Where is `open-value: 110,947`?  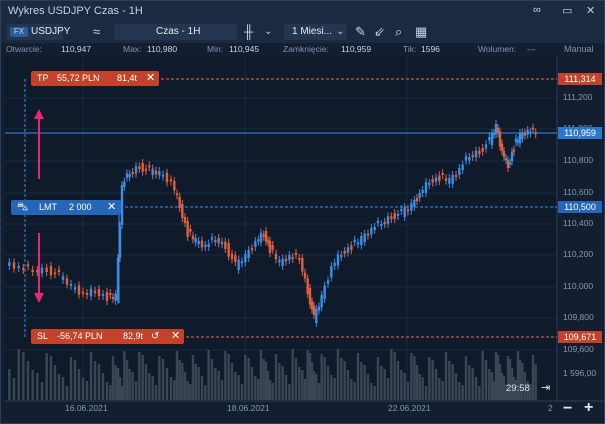
open-value: 110,947 is located at coordinates (76, 49).